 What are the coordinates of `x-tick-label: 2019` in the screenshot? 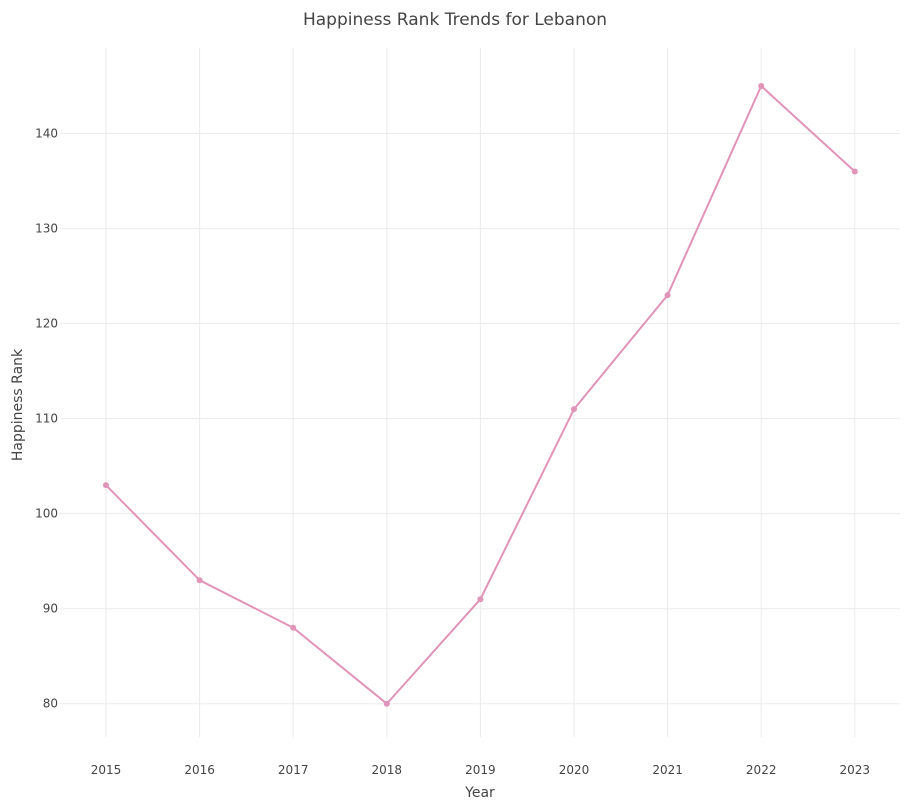 It's located at (480, 770).